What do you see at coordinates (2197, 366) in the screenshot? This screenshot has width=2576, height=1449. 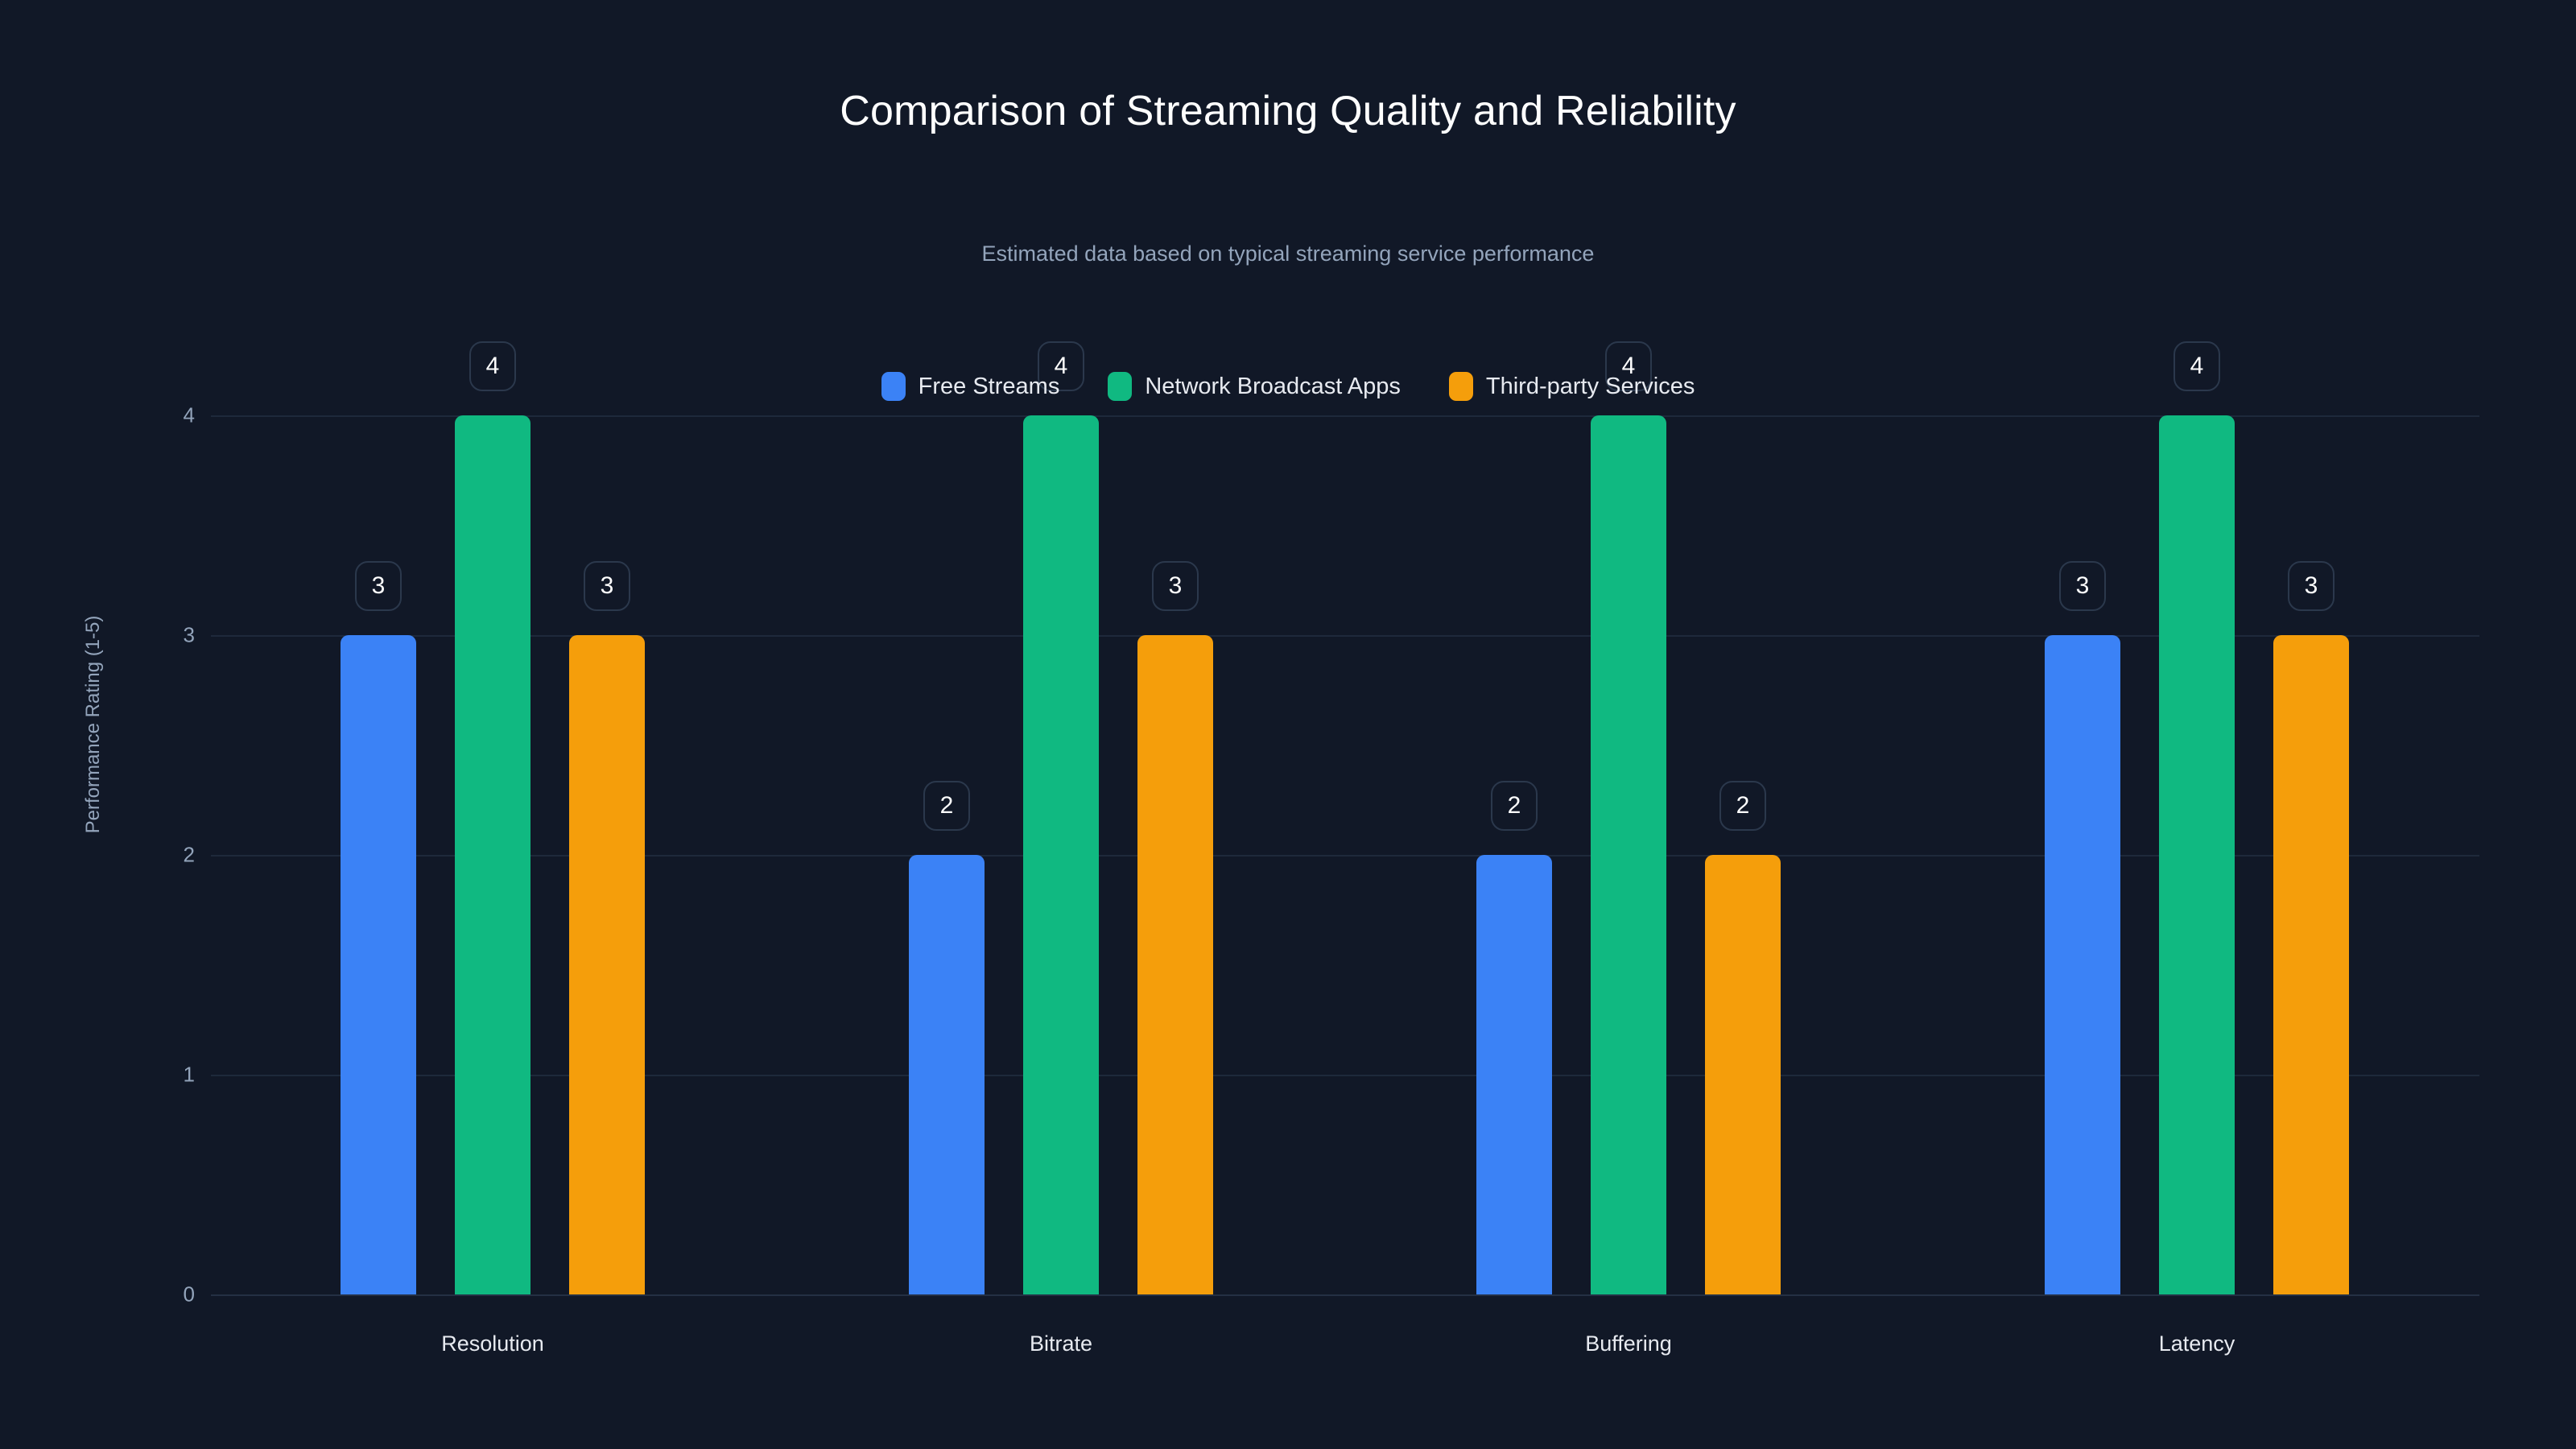 I see `value-label-latency-network-broadcast-apps: 4` at bounding box center [2197, 366].